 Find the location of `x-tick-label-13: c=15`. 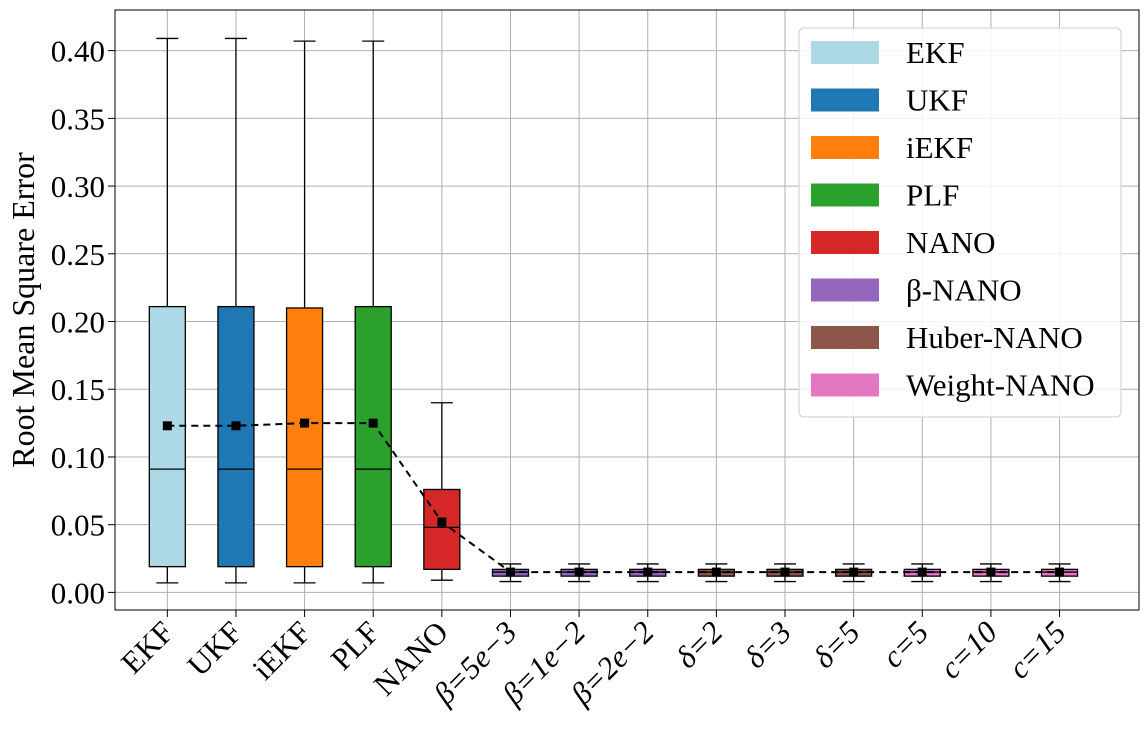

x-tick-label-13: c=15 is located at coordinates (1036, 649).